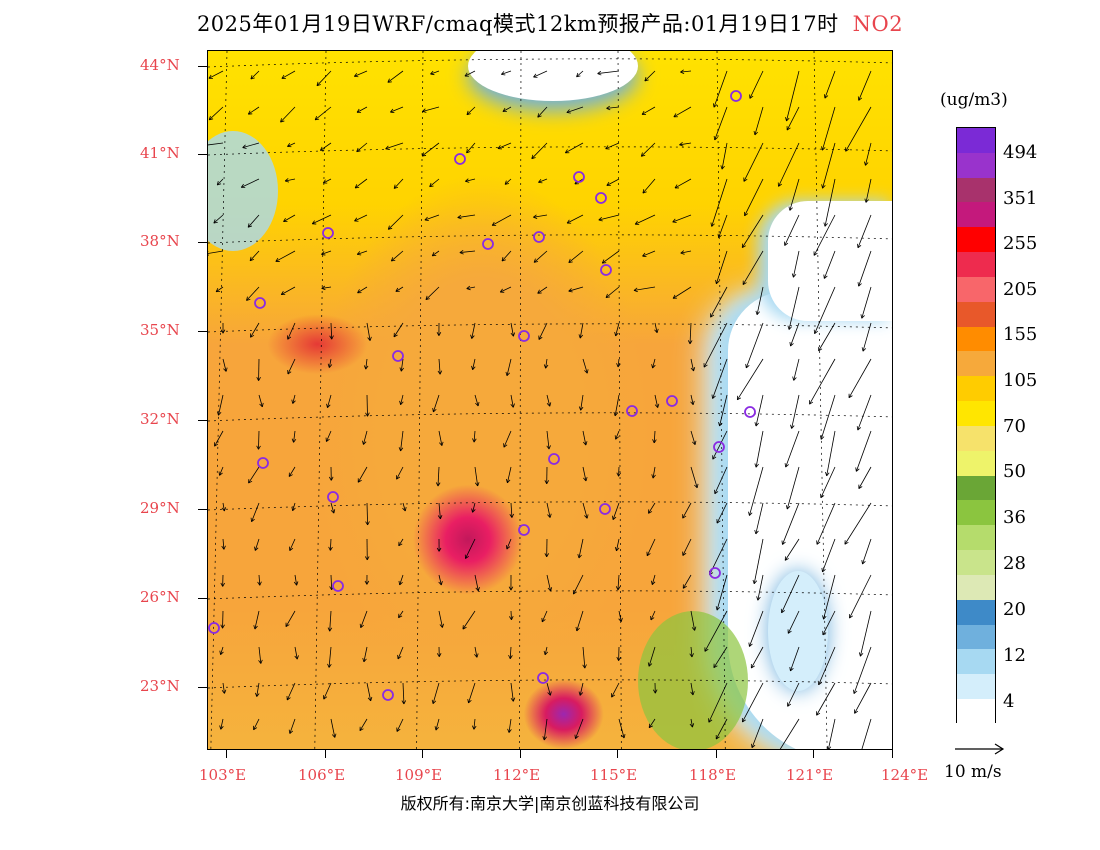 This screenshot has width=1100, height=850. I want to click on legend-label: 494, so click(1020, 152).